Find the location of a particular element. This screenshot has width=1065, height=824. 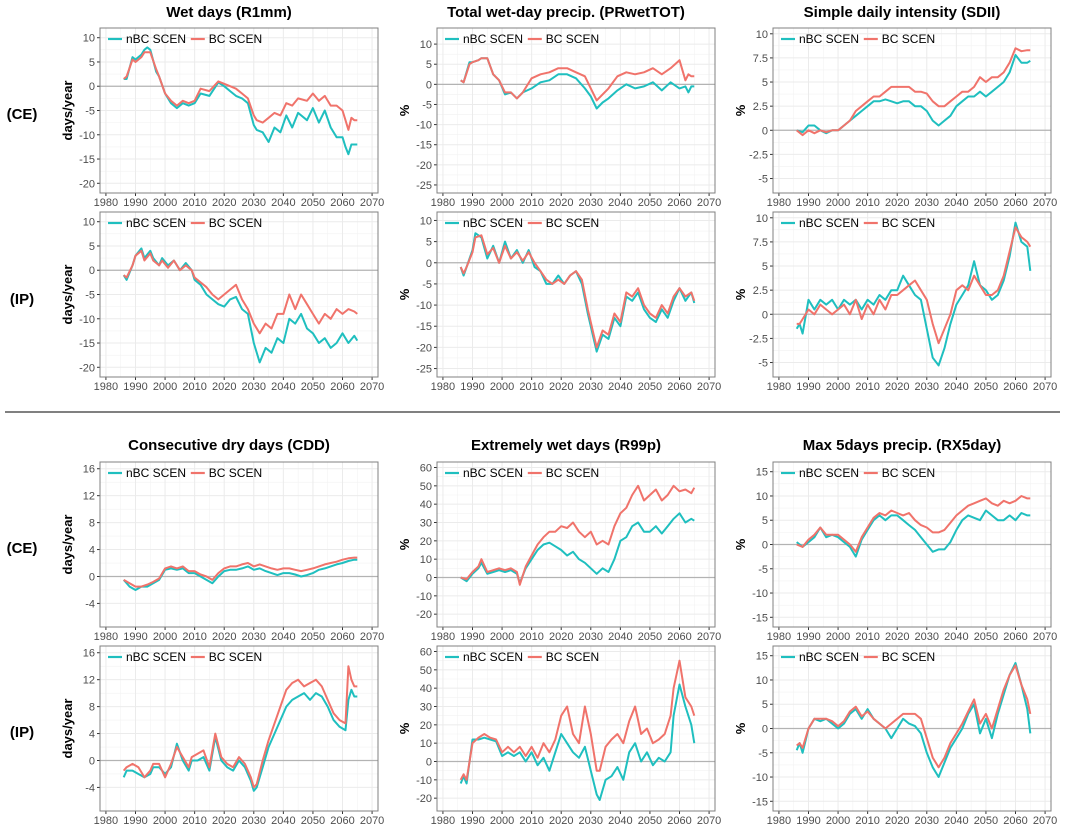

y-tick-label: -20 is located at coordinates (87, 368).